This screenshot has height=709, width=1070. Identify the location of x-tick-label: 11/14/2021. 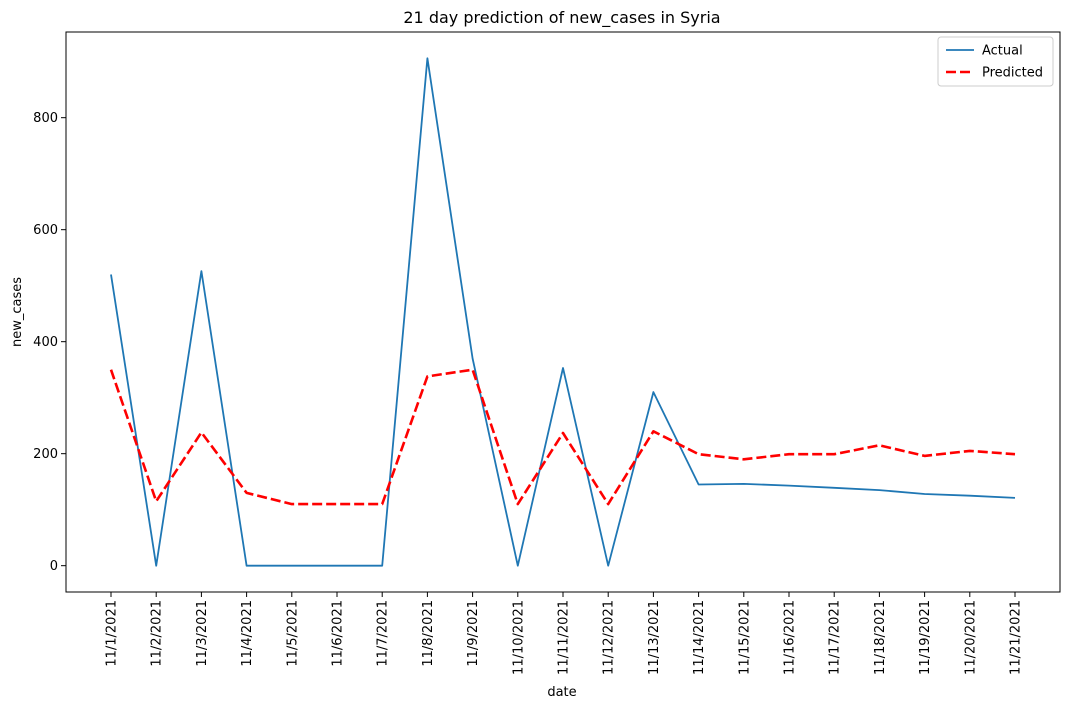
(699, 637).